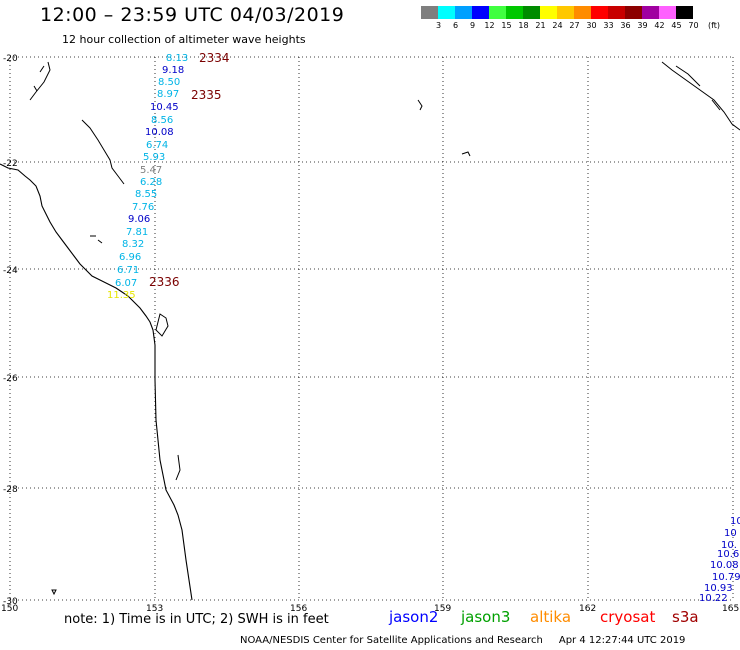 The width and height of the screenshot is (740, 650). What do you see at coordinates (128, 270) in the screenshot?
I see `wave-height-label: 6.71` at bounding box center [128, 270].